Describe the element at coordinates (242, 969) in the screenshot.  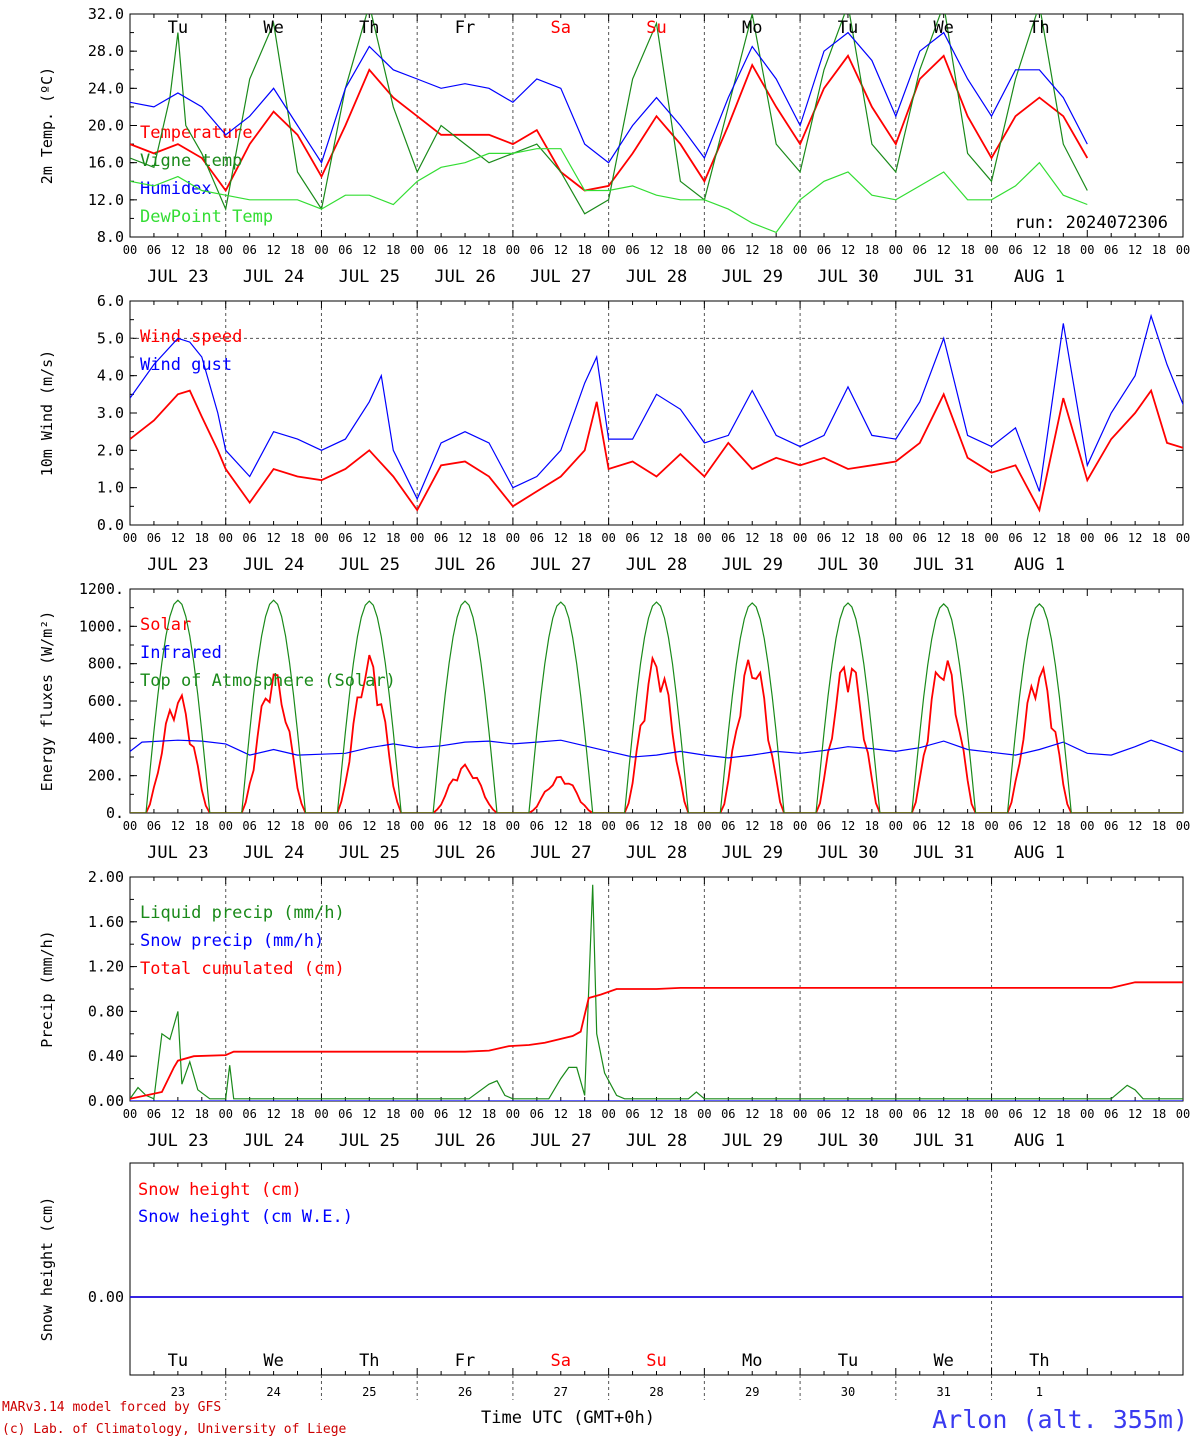
I see `legend-total-cumulated-cm-: Total cumulated (cm)` at that location.